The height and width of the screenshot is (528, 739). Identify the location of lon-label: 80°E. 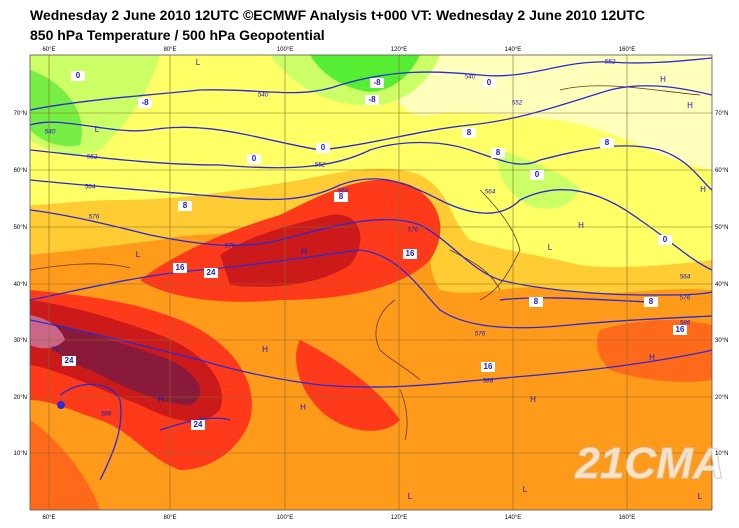
(169, 50).